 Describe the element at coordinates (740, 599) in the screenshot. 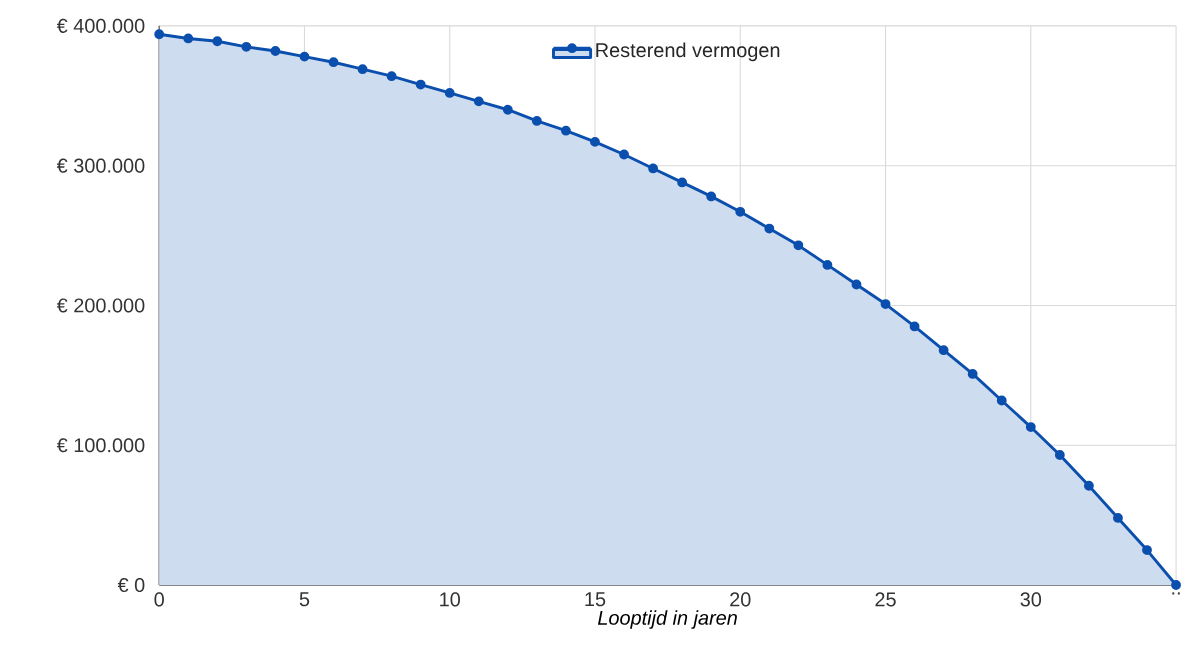

I see `x-tick-label: 20` at that location.